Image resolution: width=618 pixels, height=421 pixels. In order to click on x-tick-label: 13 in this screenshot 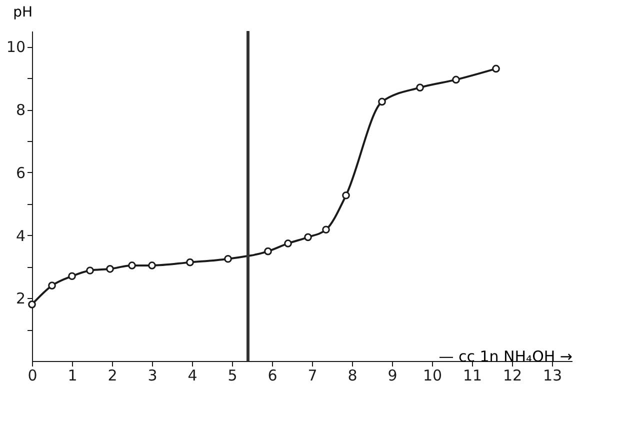, I will do `click(552, 375)`.